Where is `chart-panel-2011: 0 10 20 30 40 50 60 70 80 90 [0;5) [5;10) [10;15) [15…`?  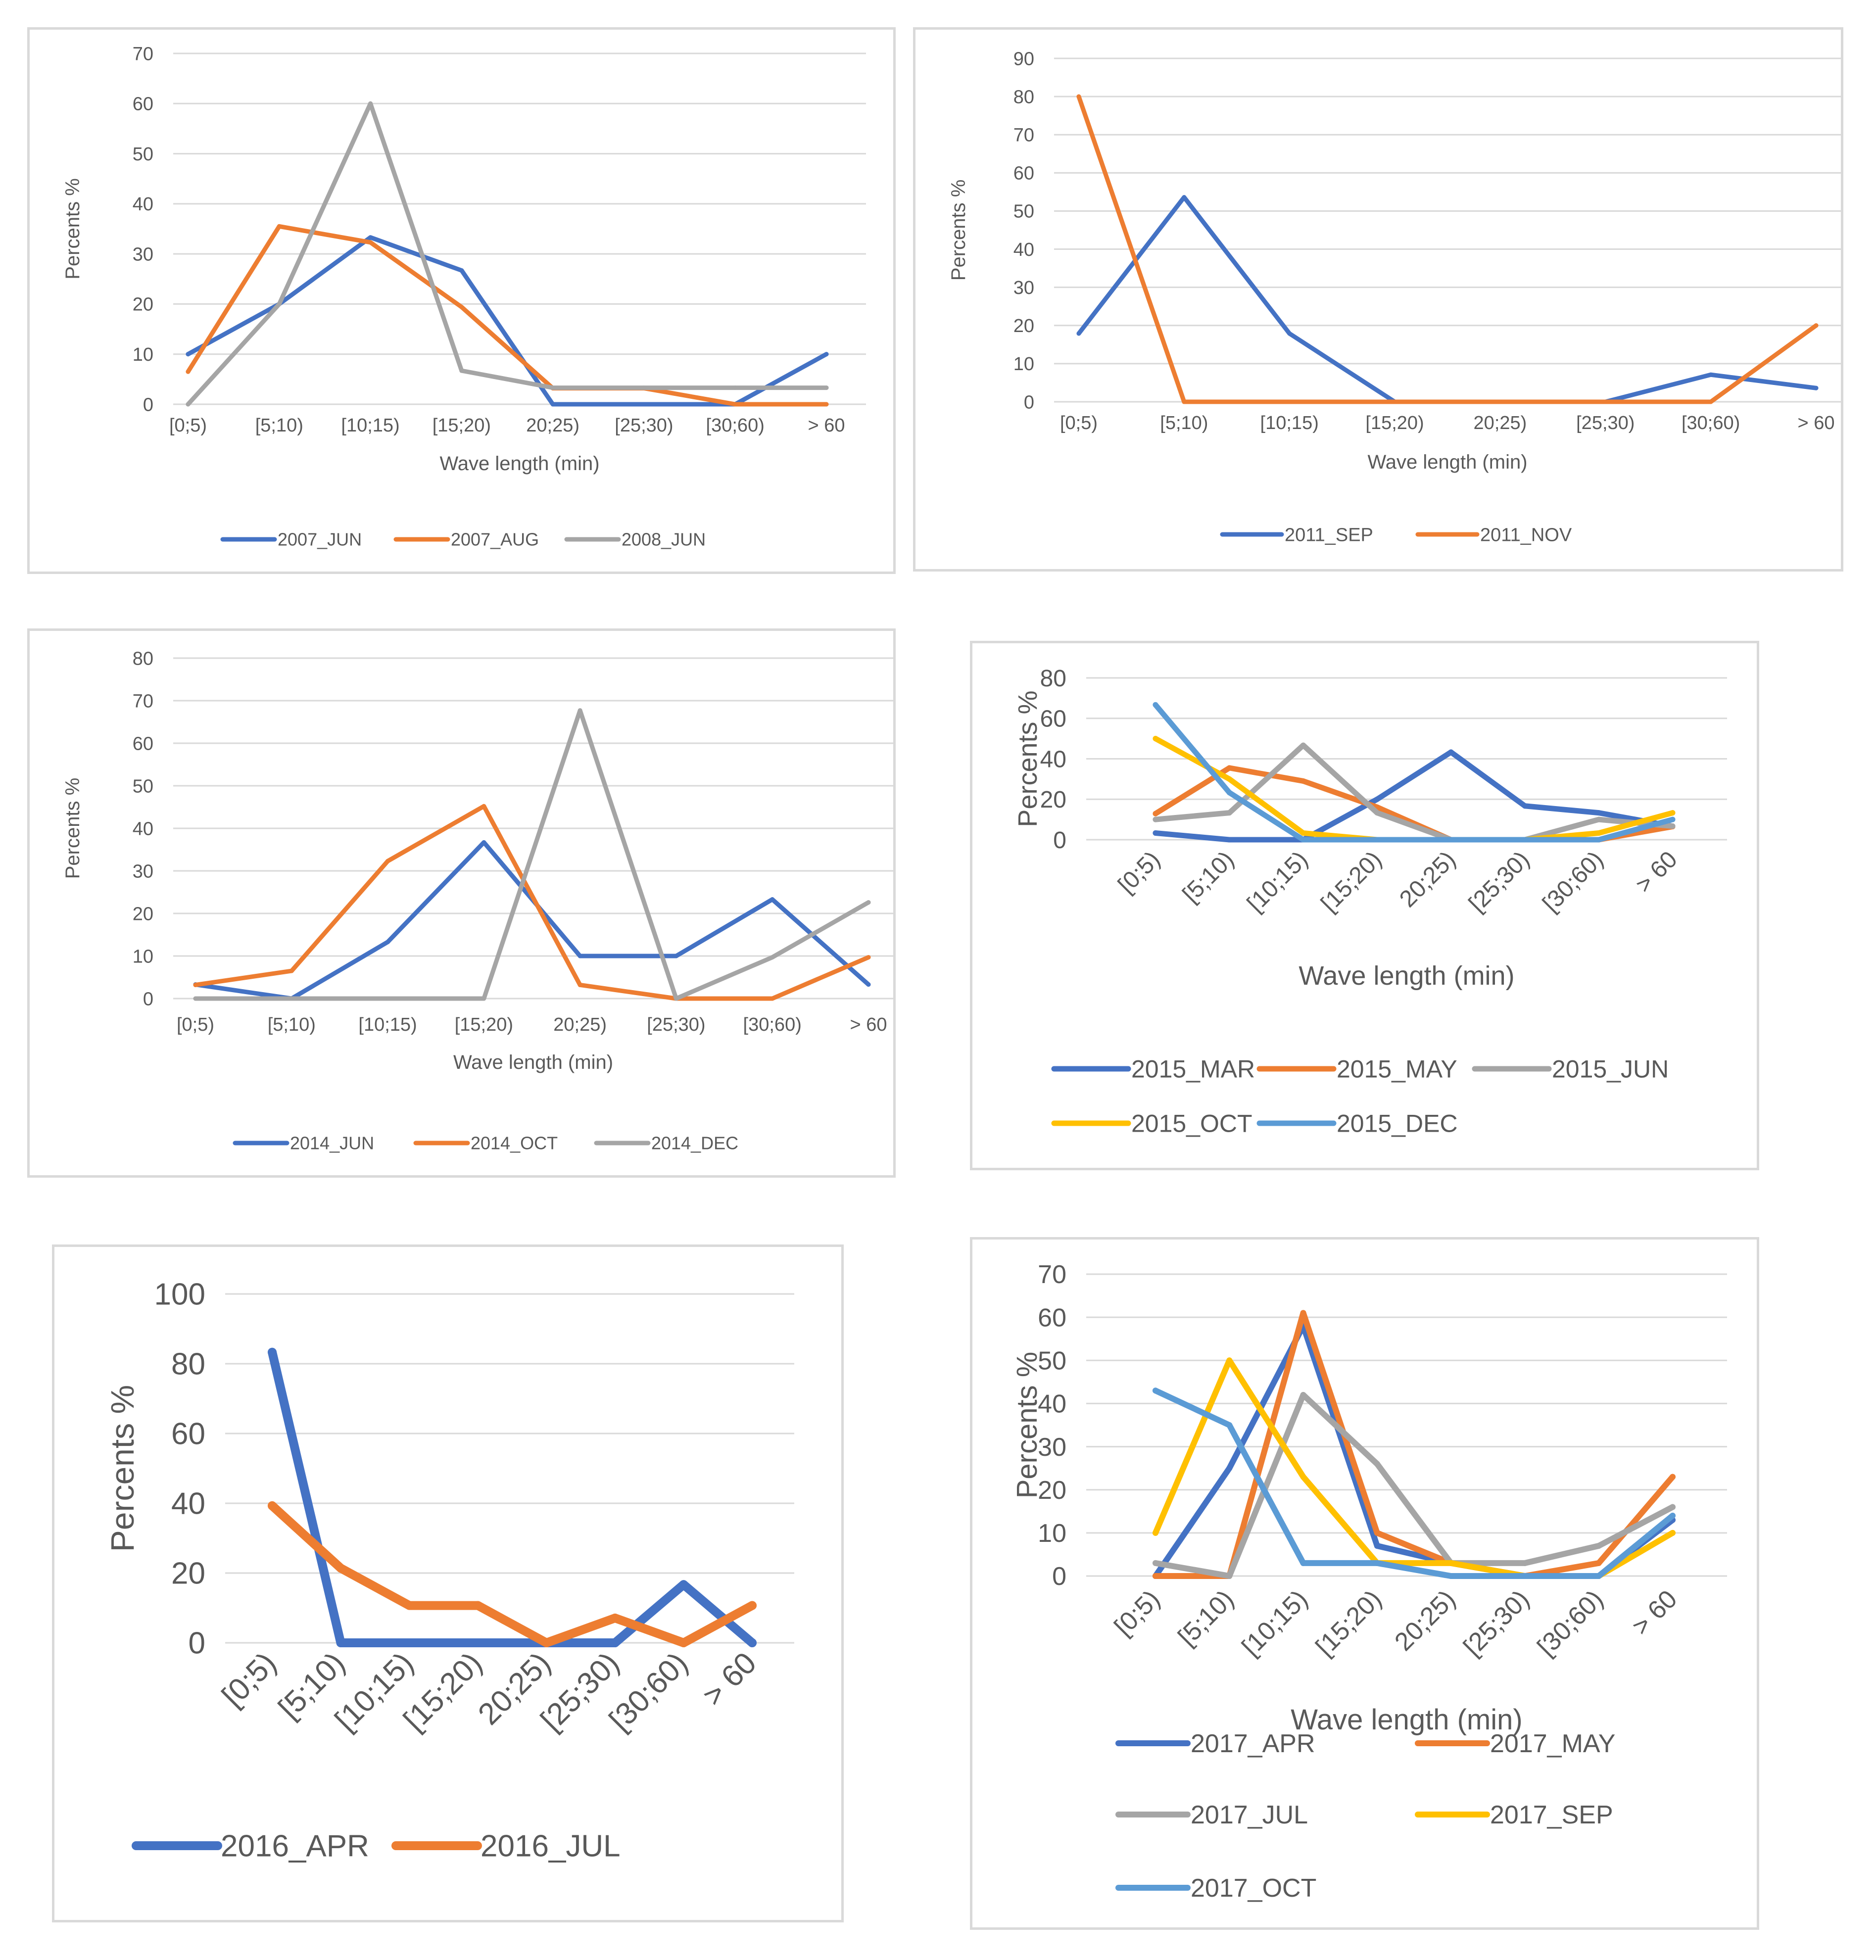
chart-panel-2011: 0 10 20 30 40 50 60 70 80 90 [0;5) [5;10) [10;15) [15… is located at coordinates (1378, 299).